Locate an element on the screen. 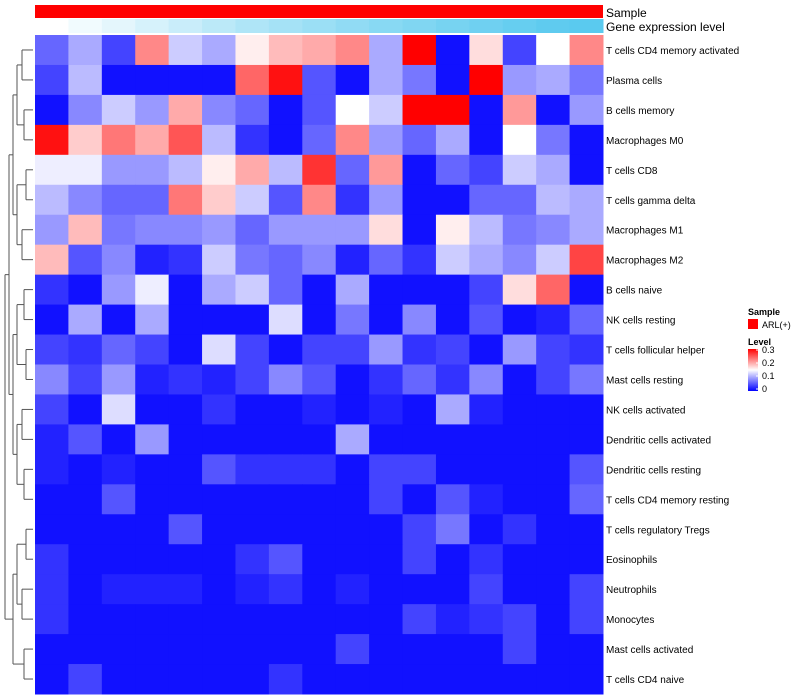 The image size is (800, 700). legend-level-title: Level is located at coordinates (759, 342).